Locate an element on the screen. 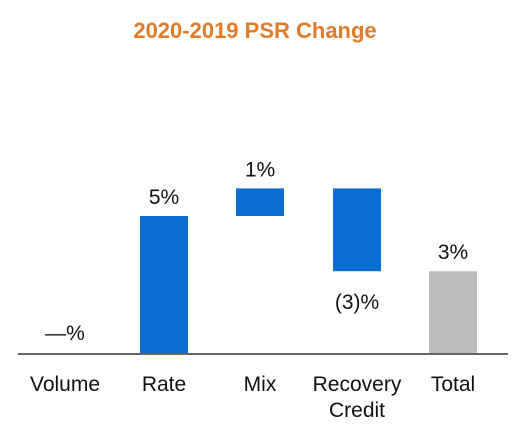  data-label-total: 3% is located at coordinates (453, 252).